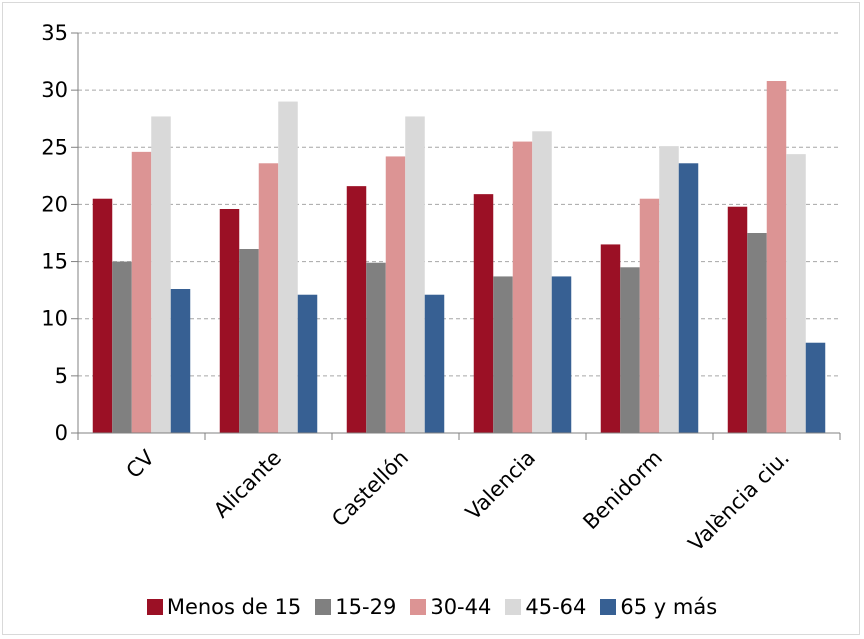  I want to click on x-category-label: Benidorm, so click(622, 490).